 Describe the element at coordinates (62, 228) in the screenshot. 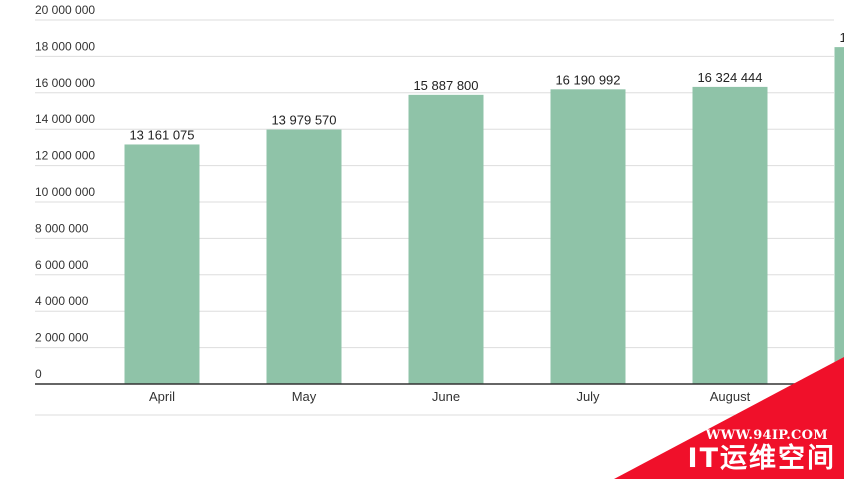

I see `y-tick-label: 8 000 000` at that location.